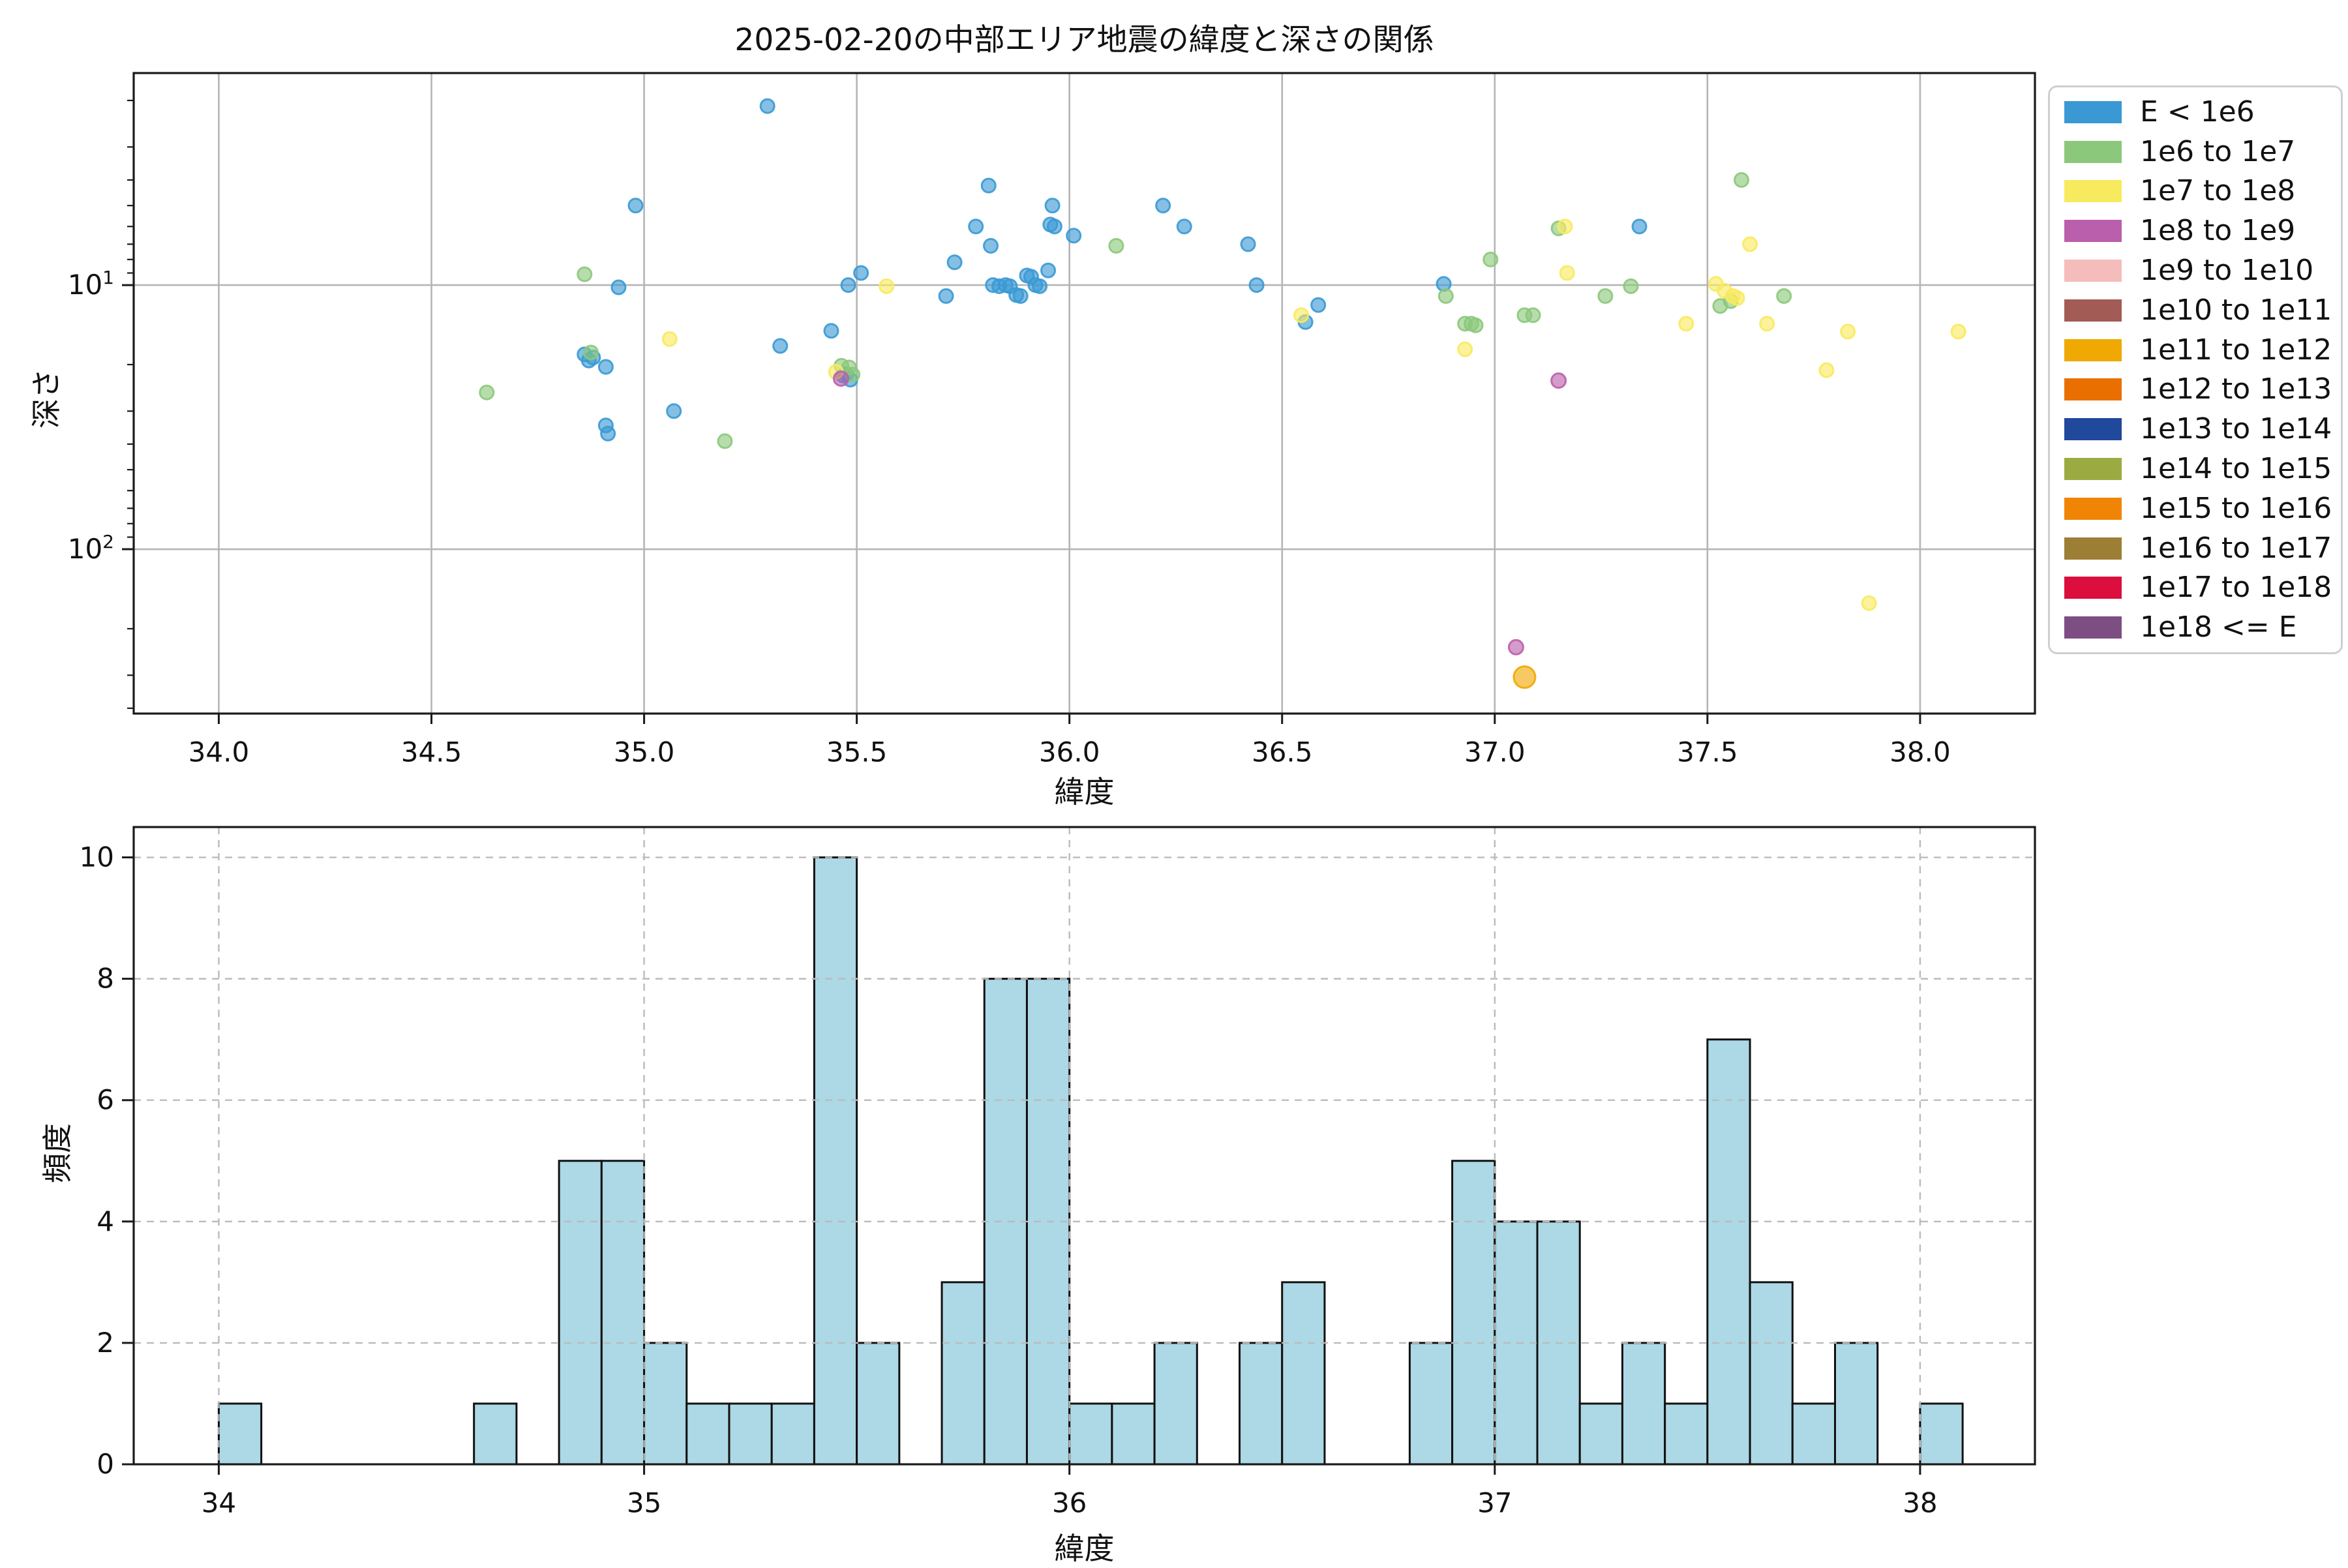 The width and height of the screenshot is (2348, 1568). I want to click on legend-entry-label: 1e6 to 1e7, so click(2218, 151).